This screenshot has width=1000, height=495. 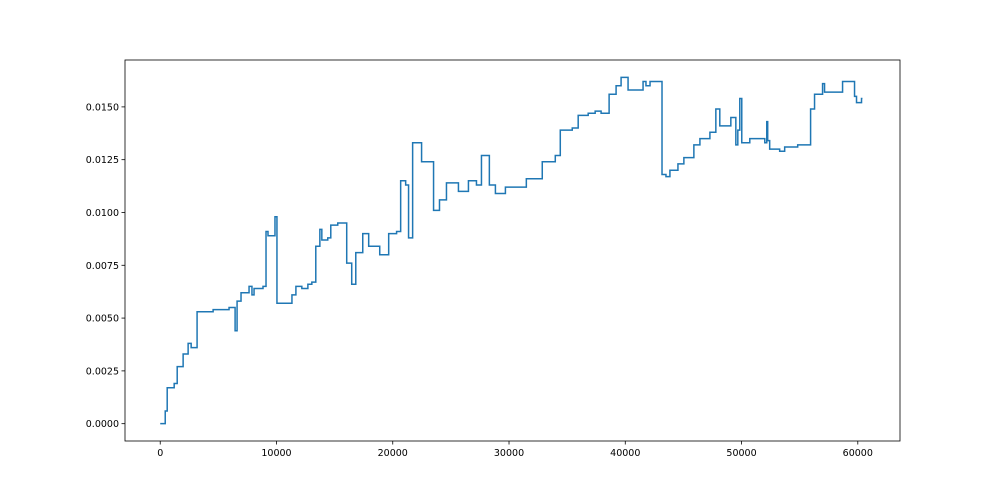 What do you see at coordinates (393, 453) in the screenshot?
I see `x-tick-label: 20000` at bounding box center [393, 453].